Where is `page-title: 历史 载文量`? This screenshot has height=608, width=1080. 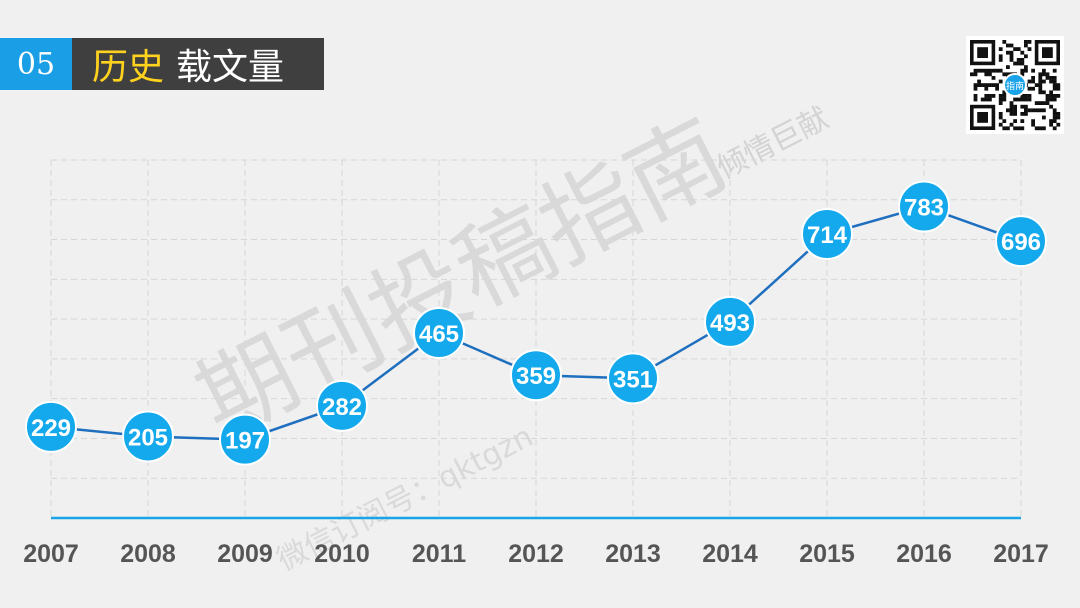
page-title: 历史 载文量 is located at coordinates (198, 64).